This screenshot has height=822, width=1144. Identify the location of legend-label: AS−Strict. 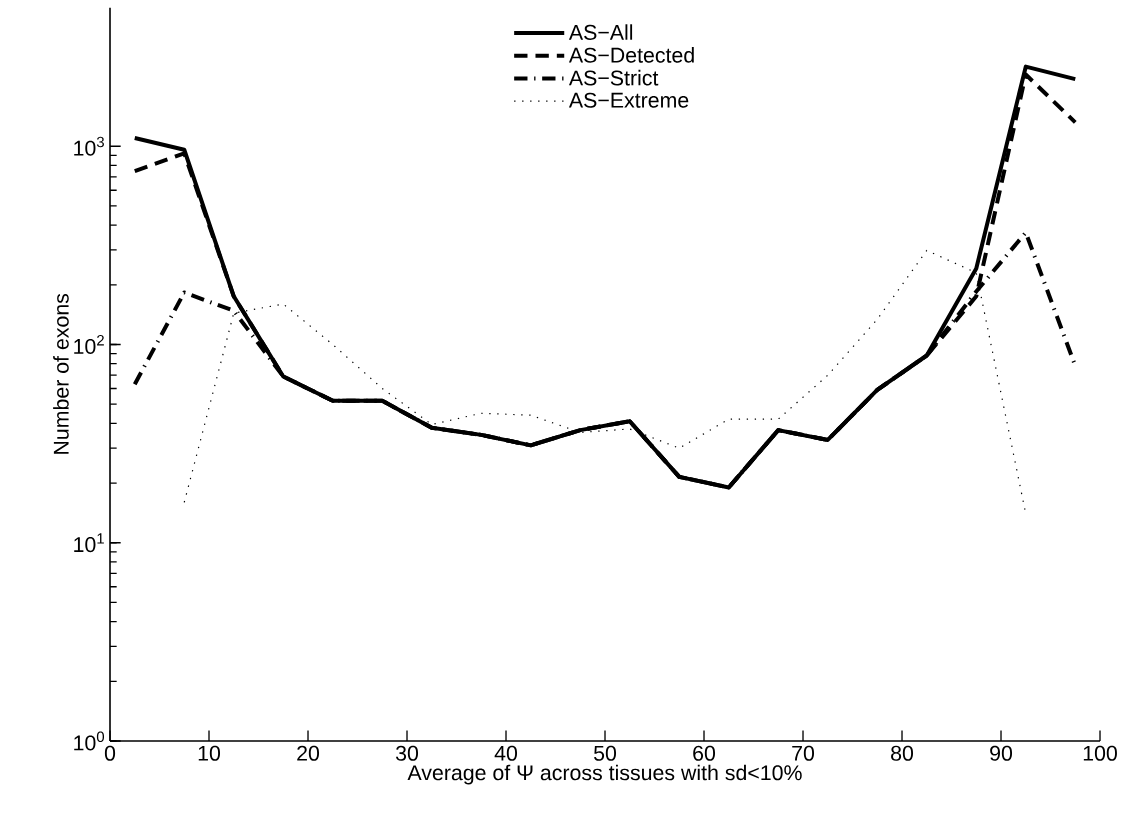
(613, 77).